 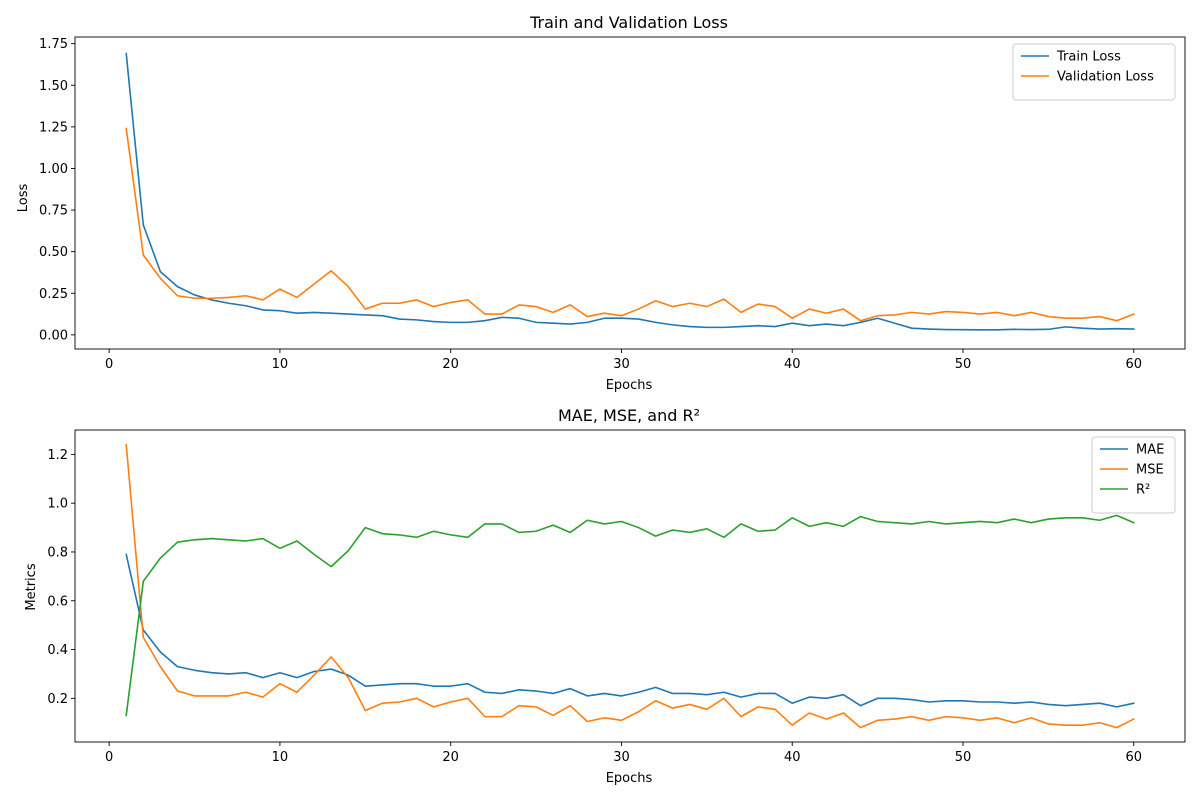 I want to click on y-axis-label: Metrics, so click(x=31, y=586).